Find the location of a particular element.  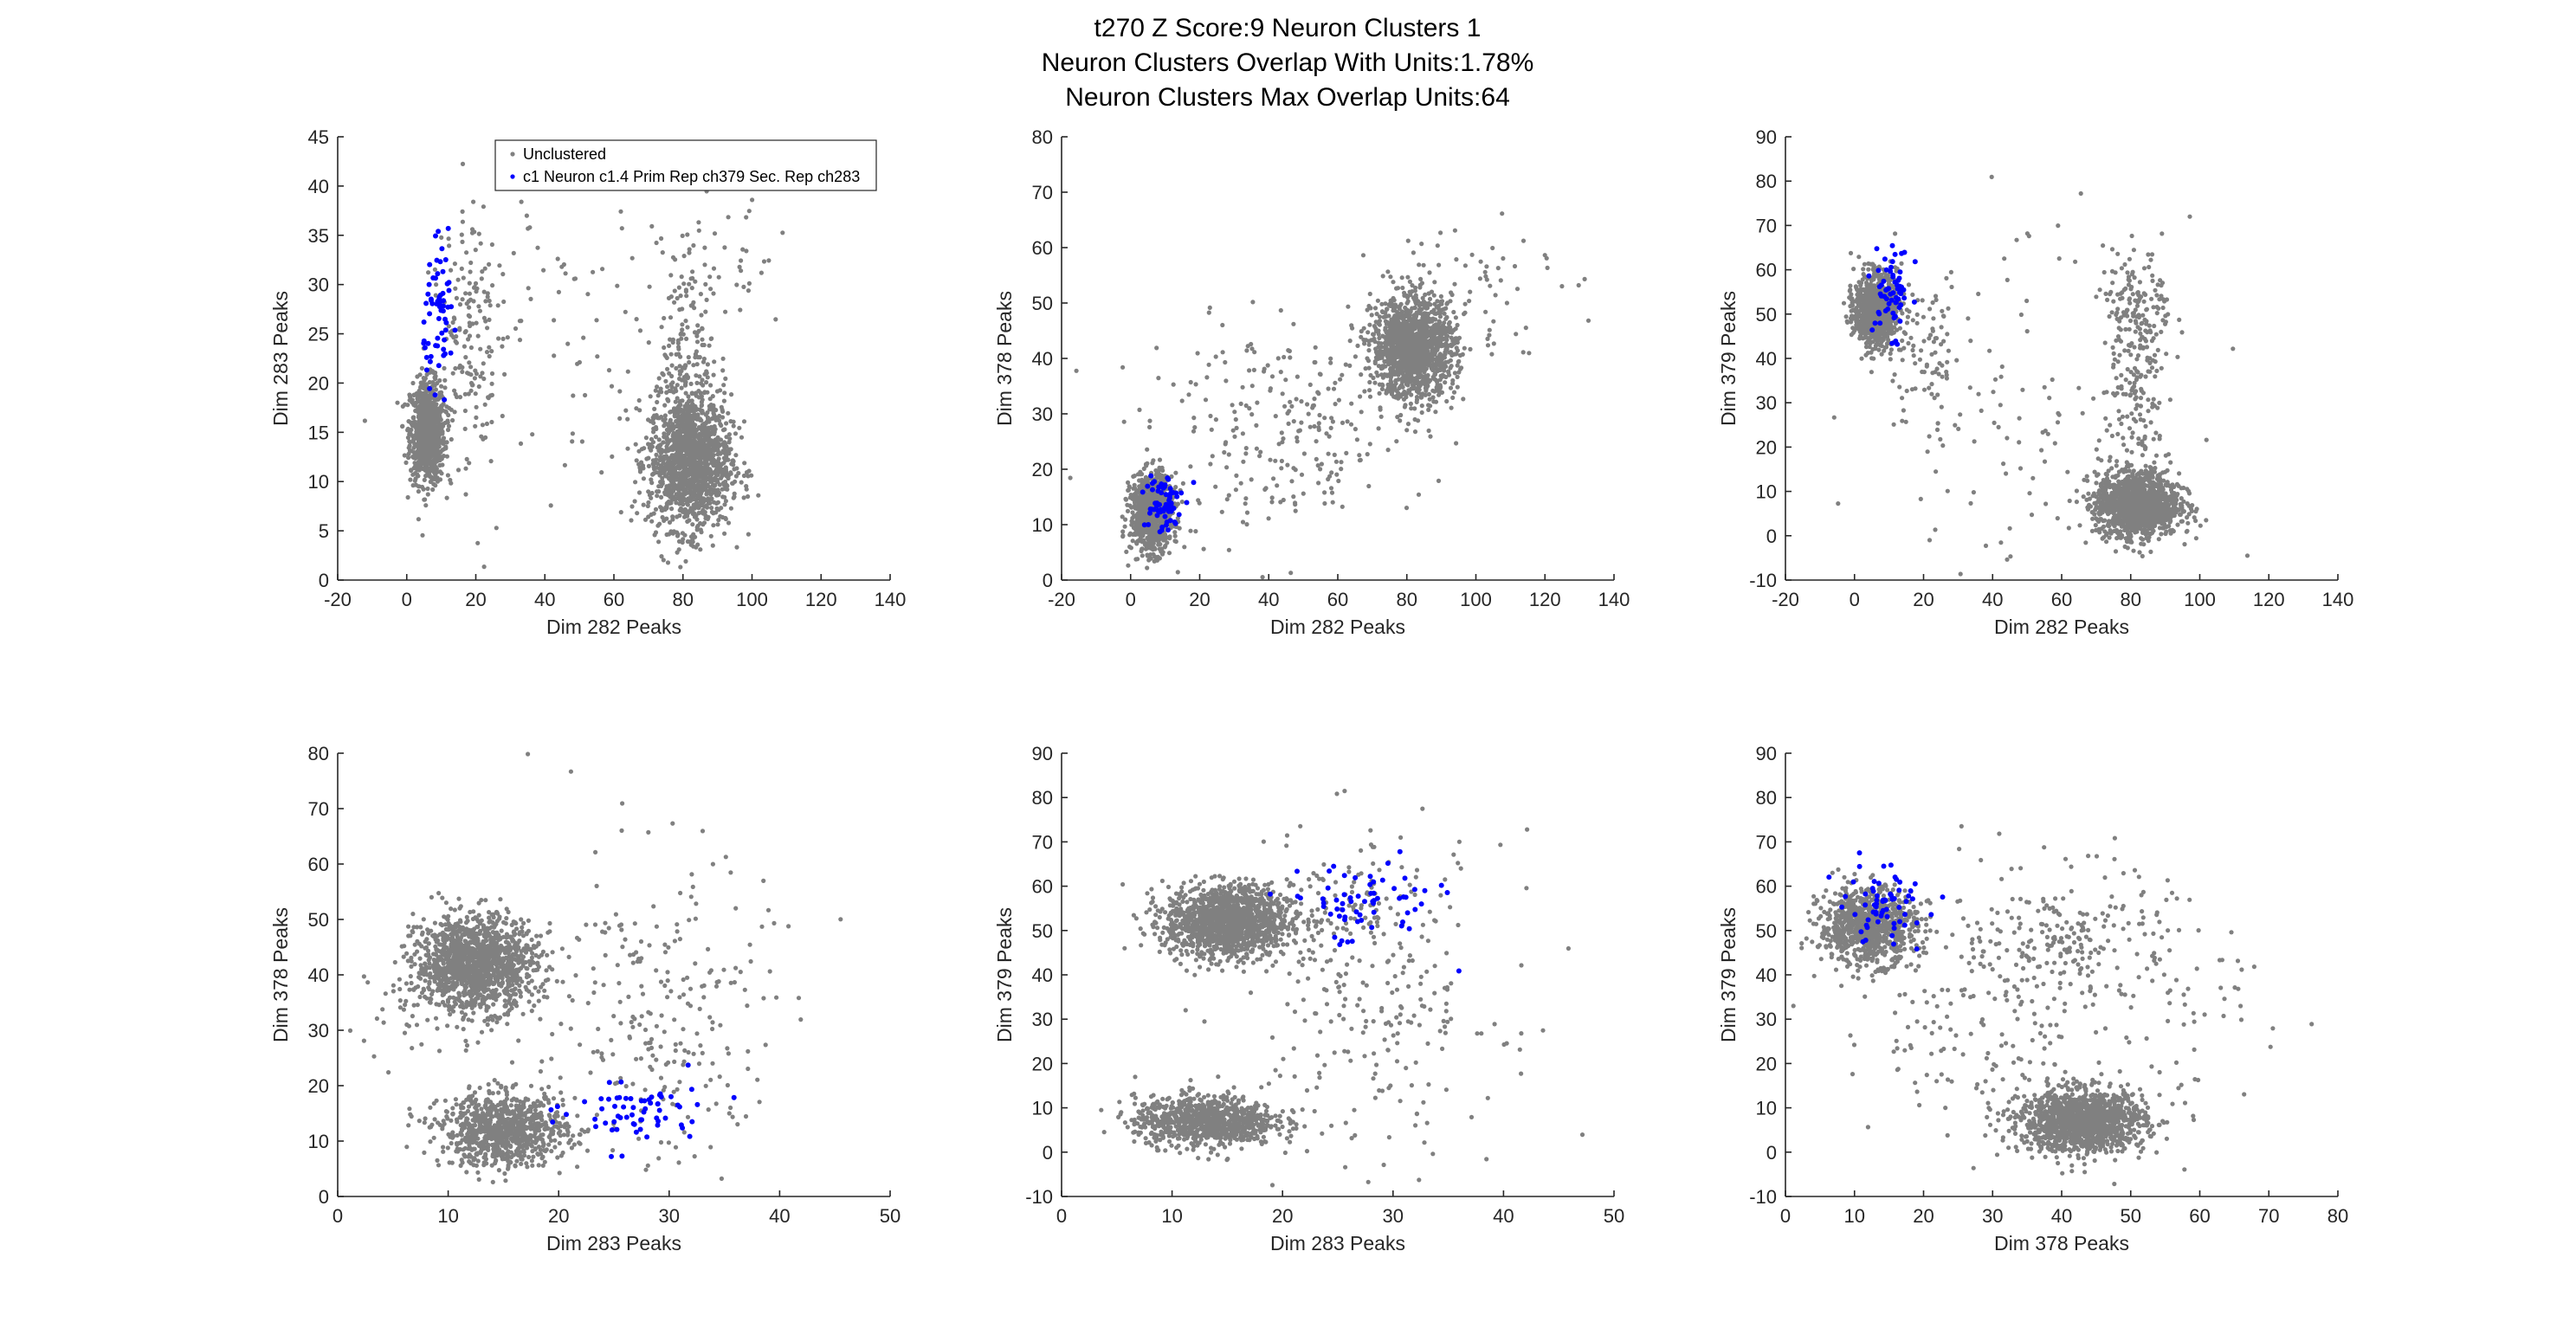

x-tick-label: 60 is located at coordinates (614, 599).